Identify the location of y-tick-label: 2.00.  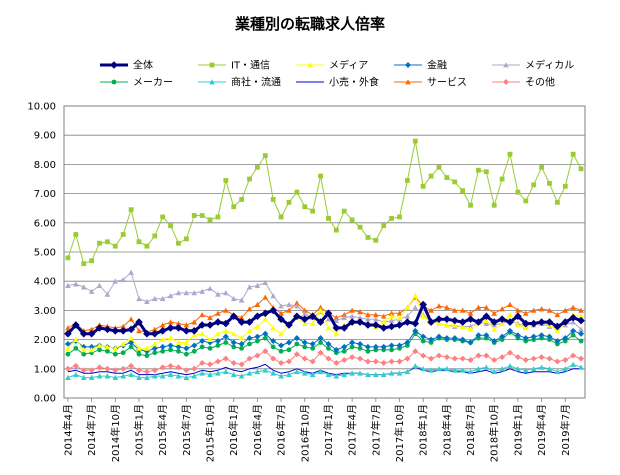
(45, 340).